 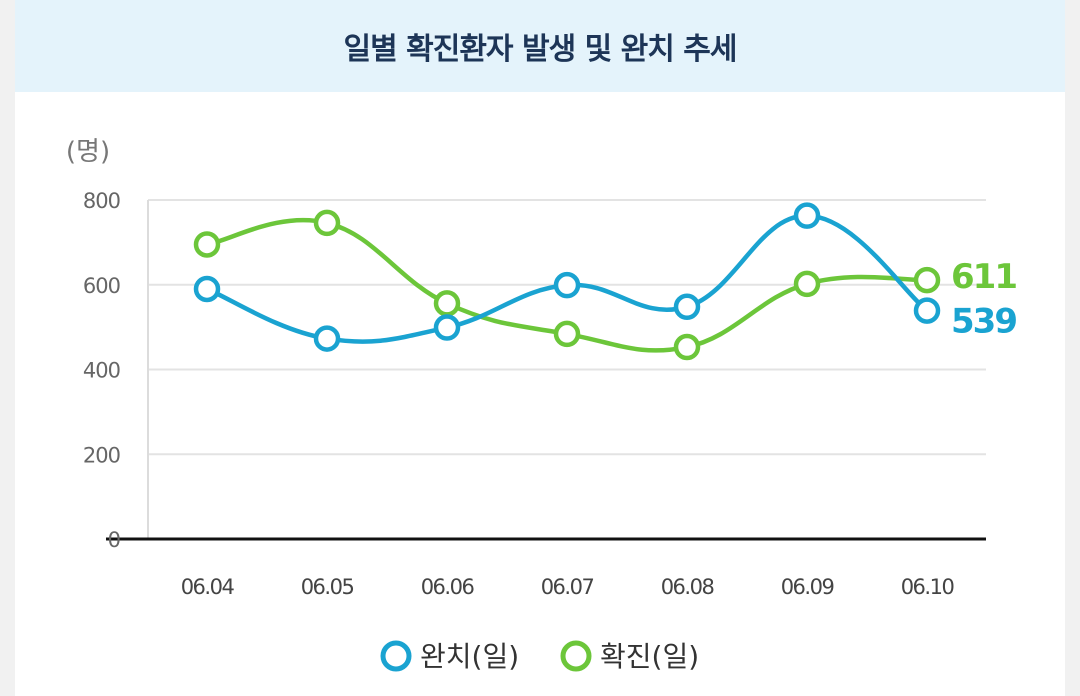 What do you see at coordinates (448, 587) in the screenshot?
I see `x-tick-label: 06.06` at bounding box center [448, 587].